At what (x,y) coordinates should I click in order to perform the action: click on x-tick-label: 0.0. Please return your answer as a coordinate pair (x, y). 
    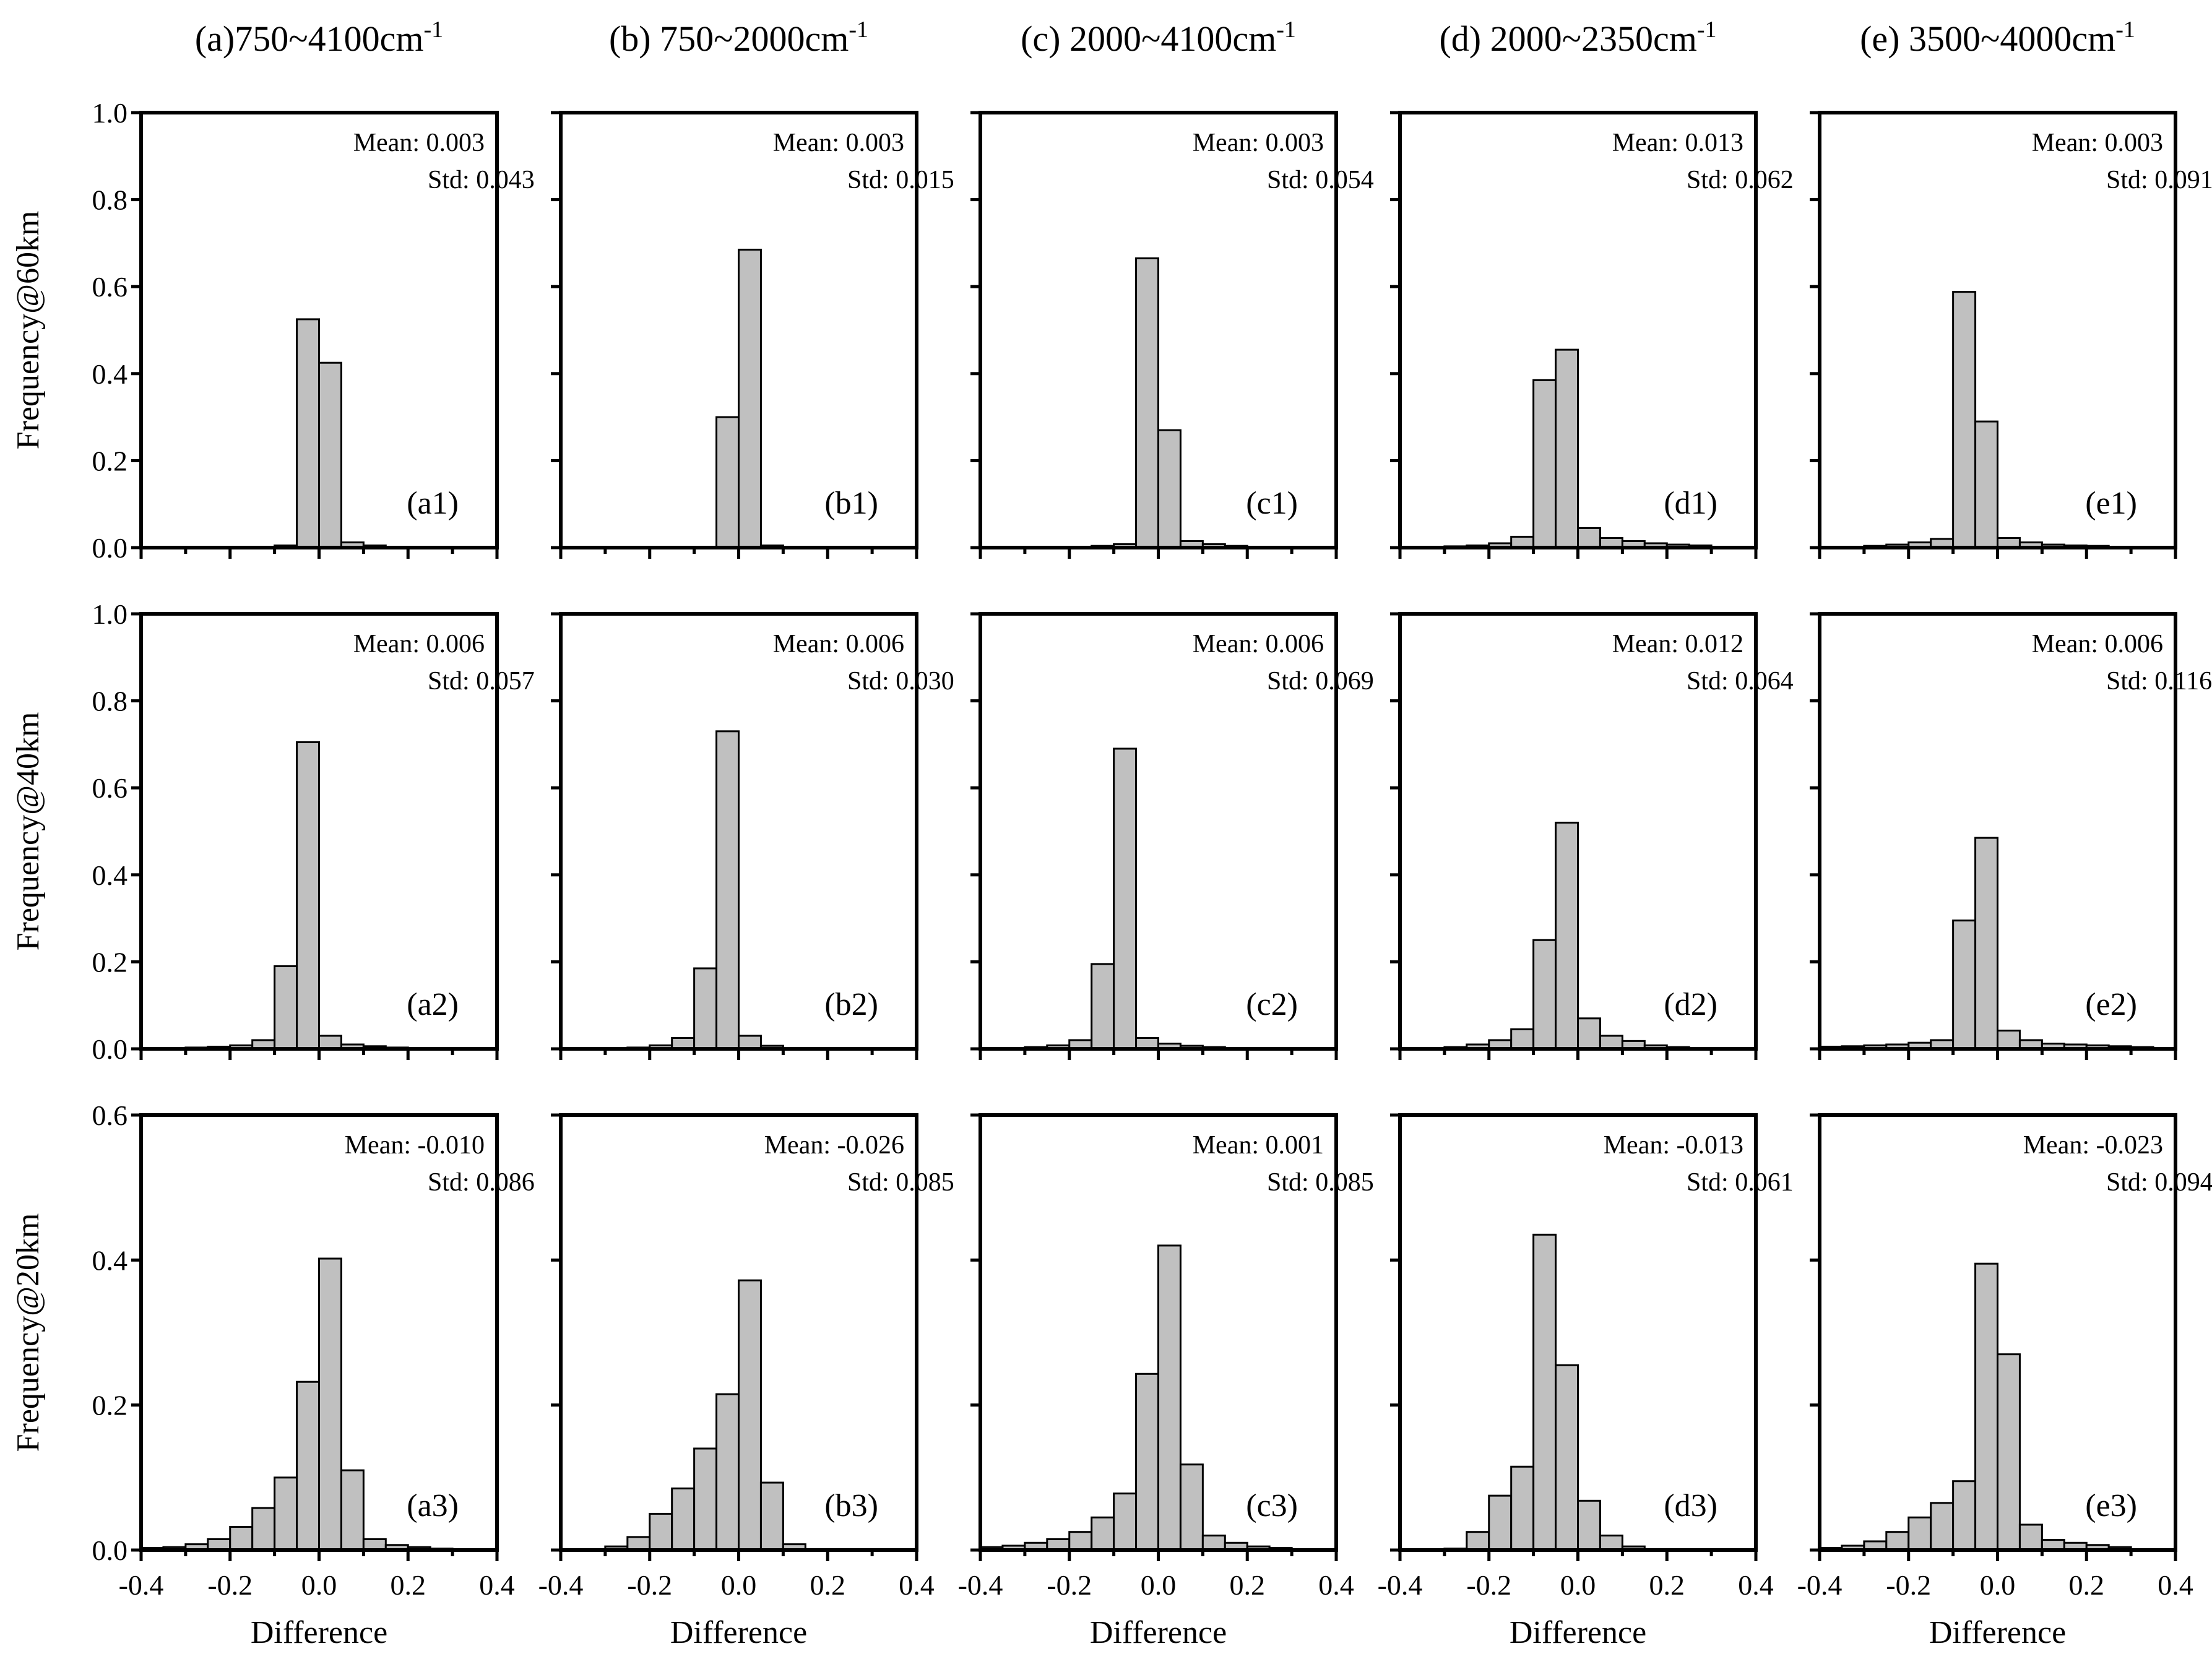
    Looking at the image, I should click on (739, 1585).